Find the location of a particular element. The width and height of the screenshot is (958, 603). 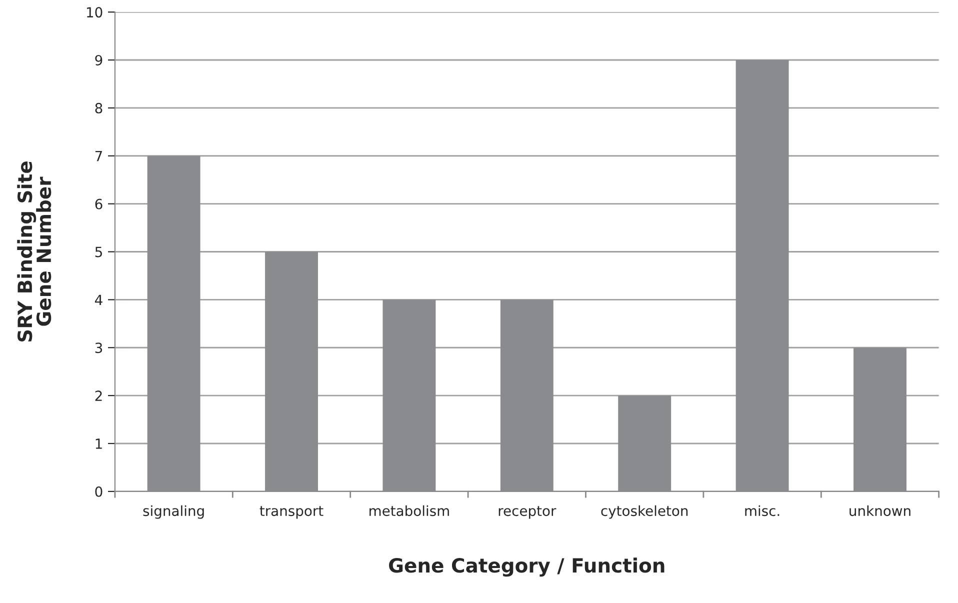

x-tick-label: receptor is located at coordinates (527, 512).